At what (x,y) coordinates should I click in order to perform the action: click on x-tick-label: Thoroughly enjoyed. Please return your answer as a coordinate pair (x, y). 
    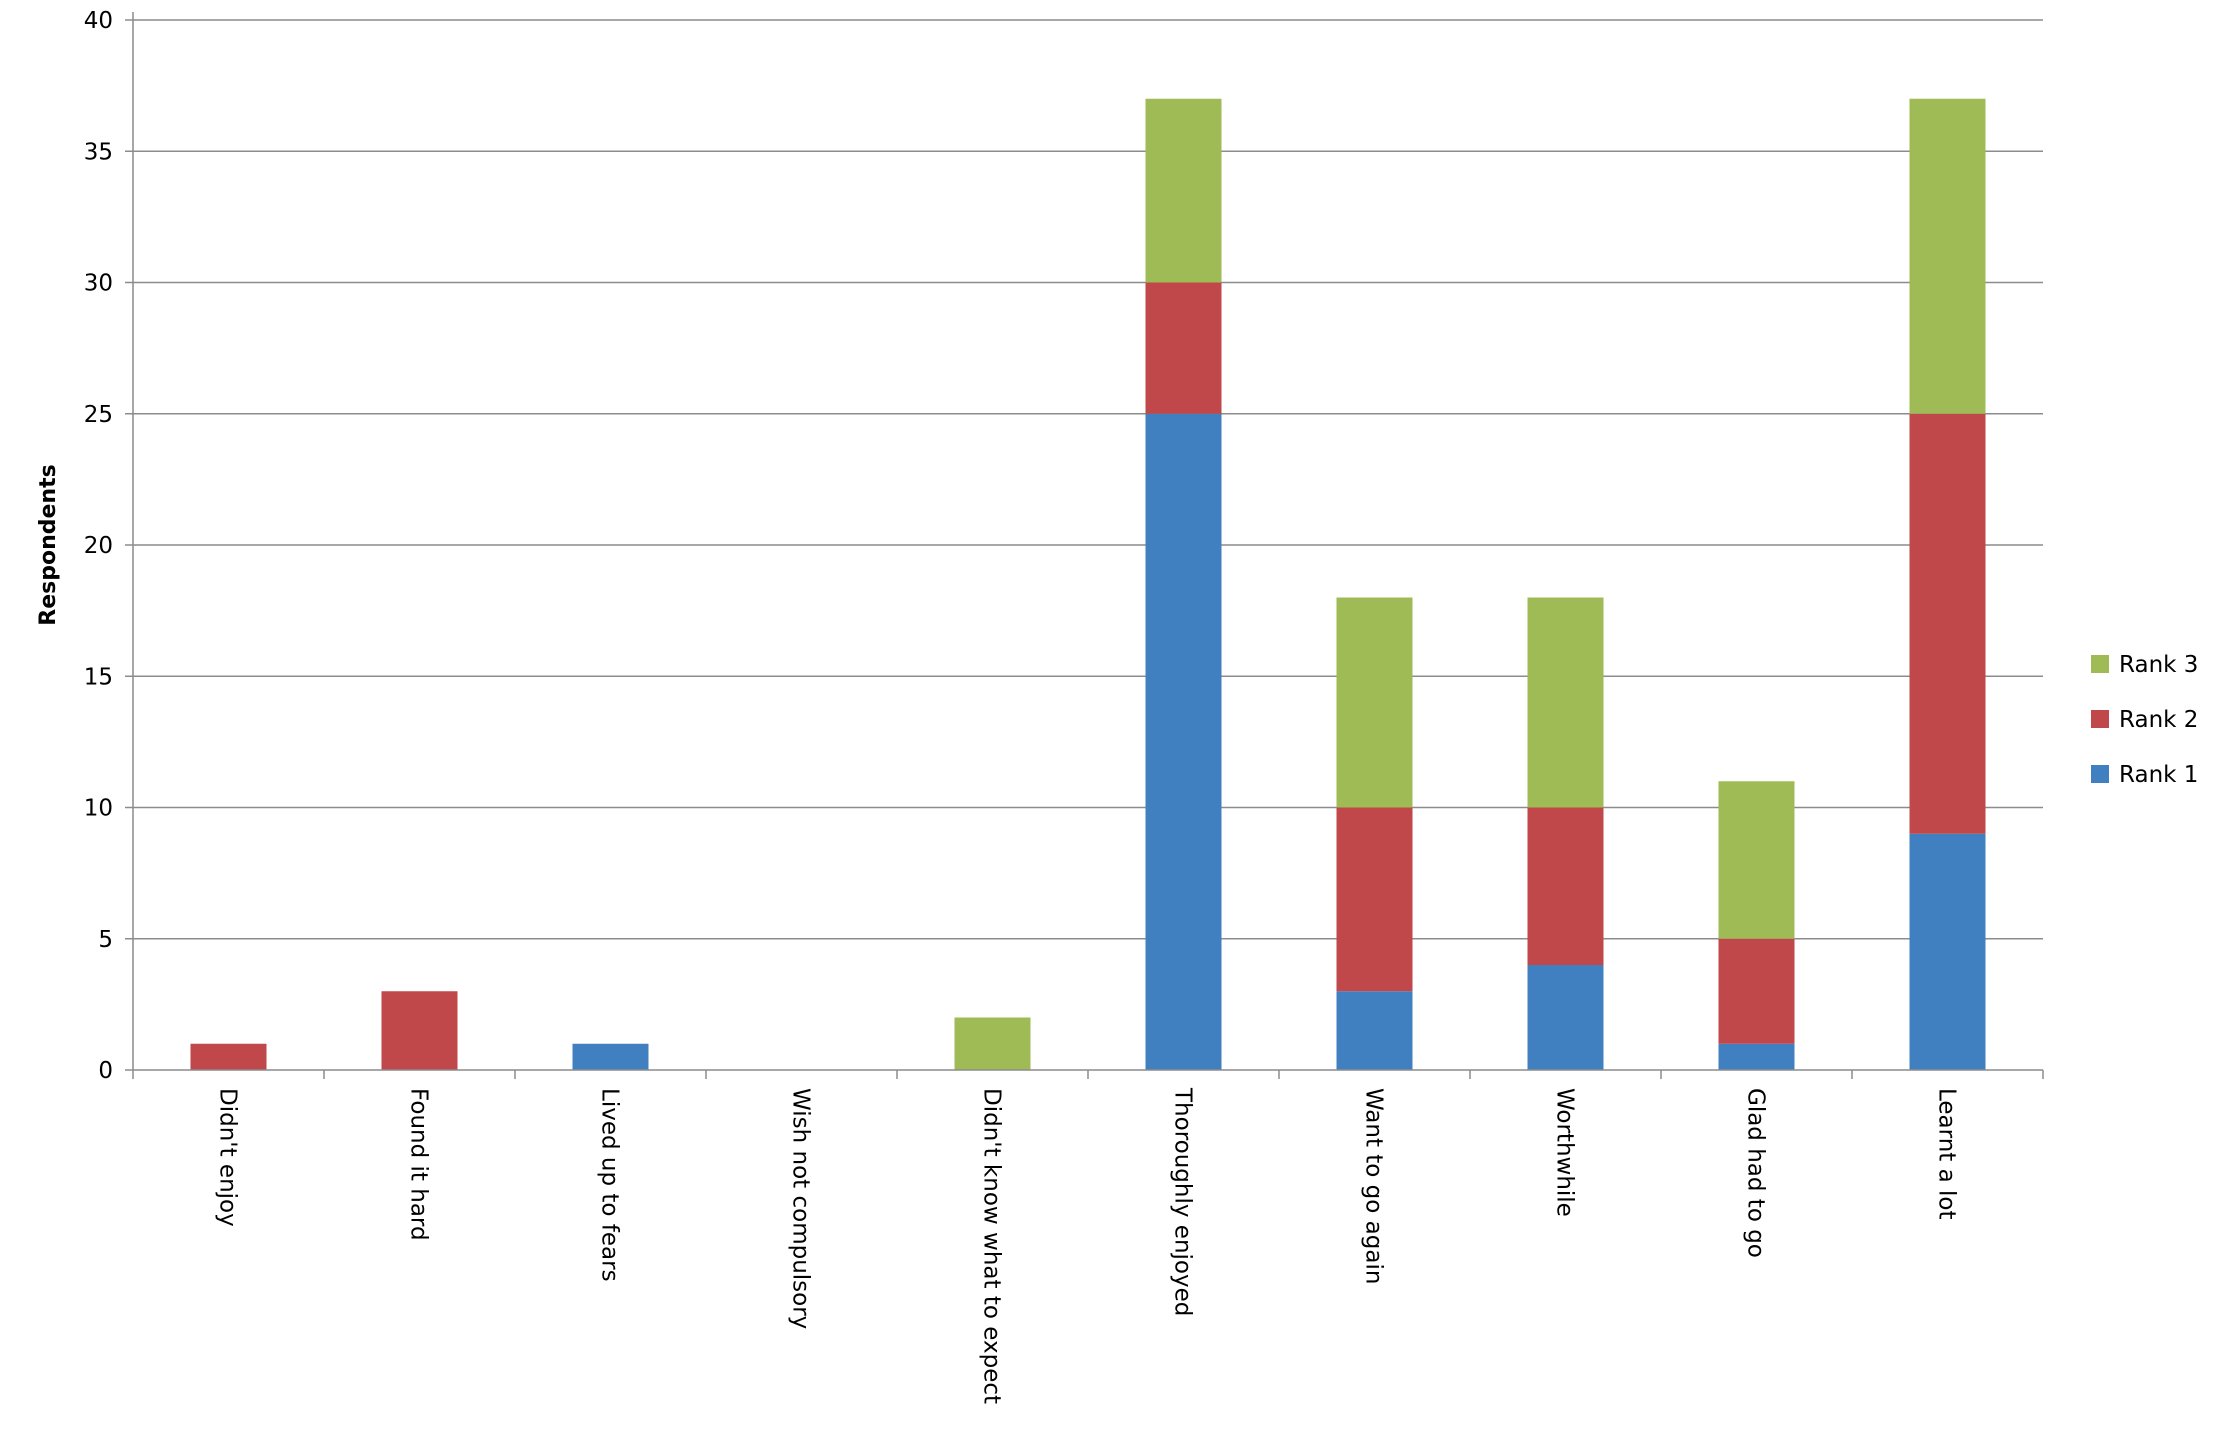
    Looking at the image, I should click on (1183, 1201).